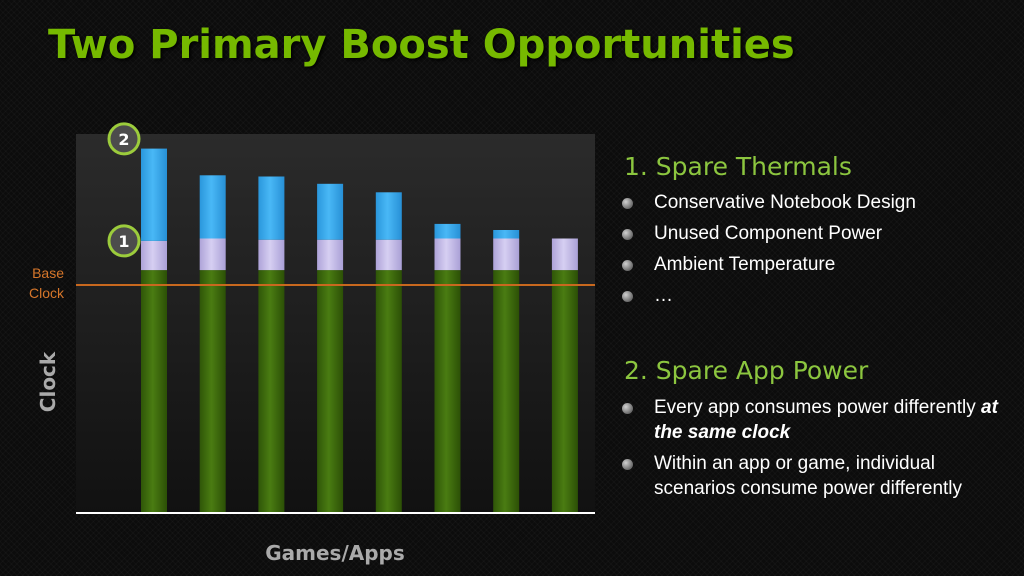 The image size is (1024, 576). What do you see at coordinates (738, 166) in the screenshot?
I see `section-heading-spare-thermals: 1. Spare Thermals` at bounding box center [738, 166].